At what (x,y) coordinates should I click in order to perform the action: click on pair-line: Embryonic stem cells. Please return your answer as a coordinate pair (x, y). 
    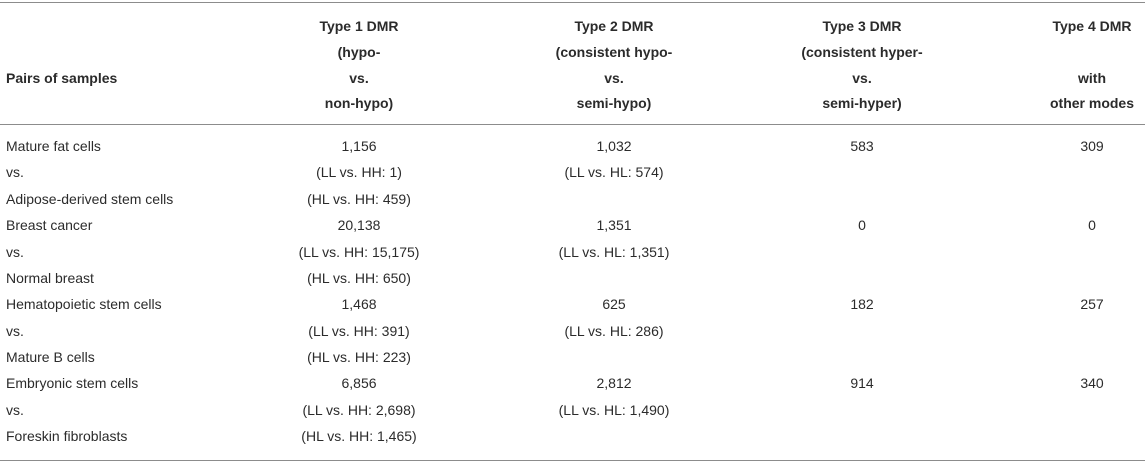
    Looking at the image, I should click on (72, 383).